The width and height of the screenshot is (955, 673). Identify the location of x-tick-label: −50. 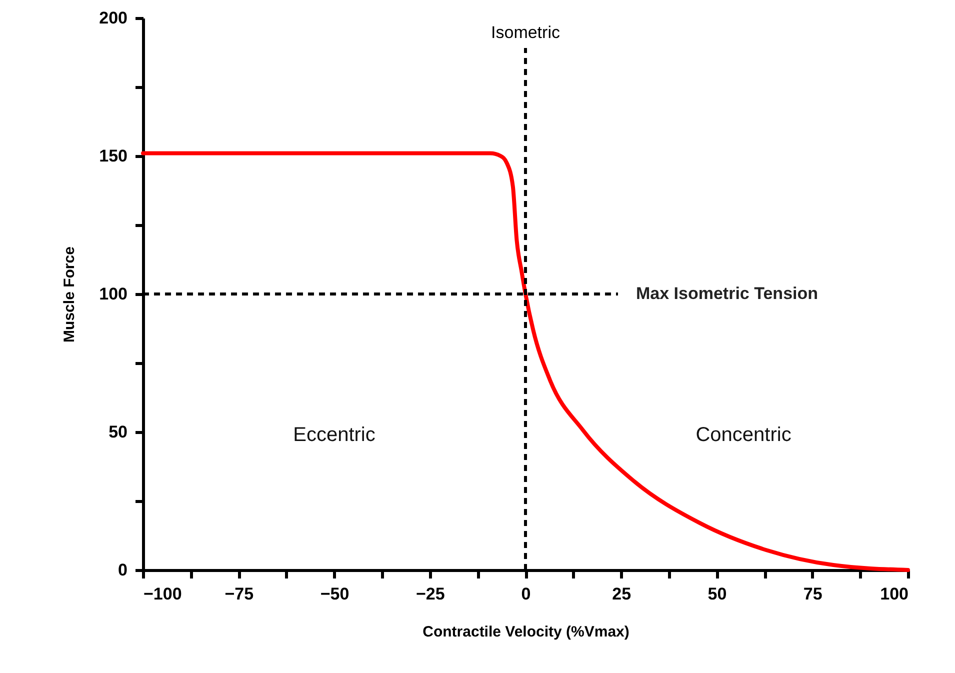
(335, 594).